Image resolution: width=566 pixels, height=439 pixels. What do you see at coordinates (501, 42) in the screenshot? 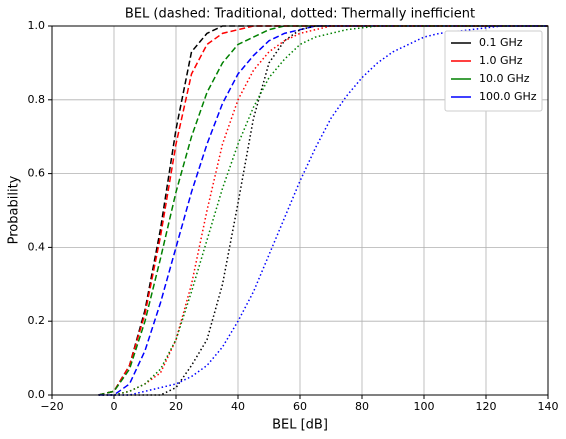
I see `legend-label: 0.1 GHz` at bounding box center [501, 42].